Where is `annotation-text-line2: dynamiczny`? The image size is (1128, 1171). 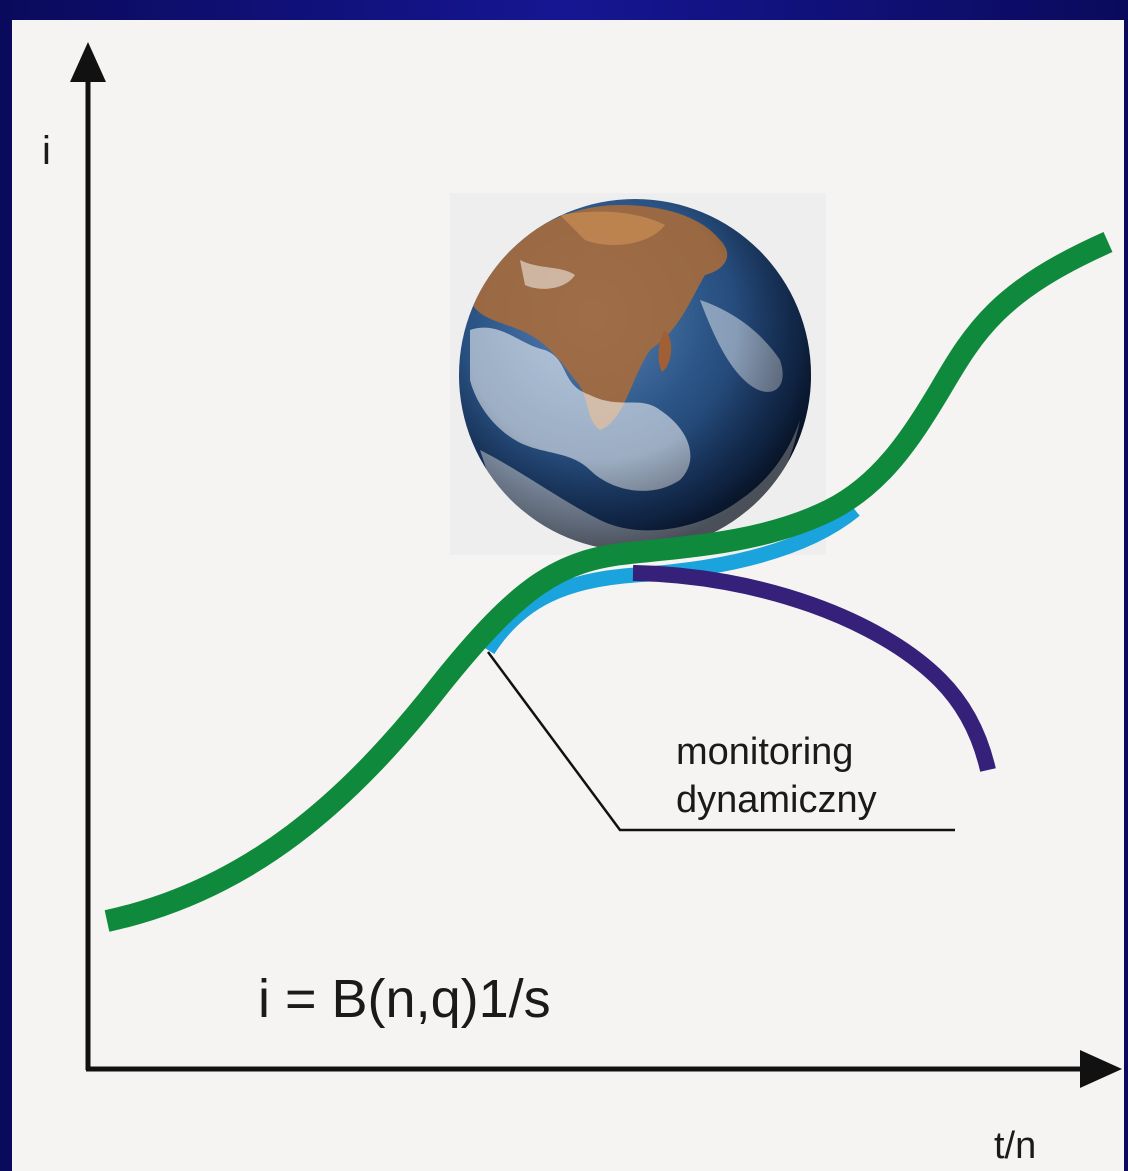
annotation-text-line2: dynamiczny is located at coordinates (776, 800).